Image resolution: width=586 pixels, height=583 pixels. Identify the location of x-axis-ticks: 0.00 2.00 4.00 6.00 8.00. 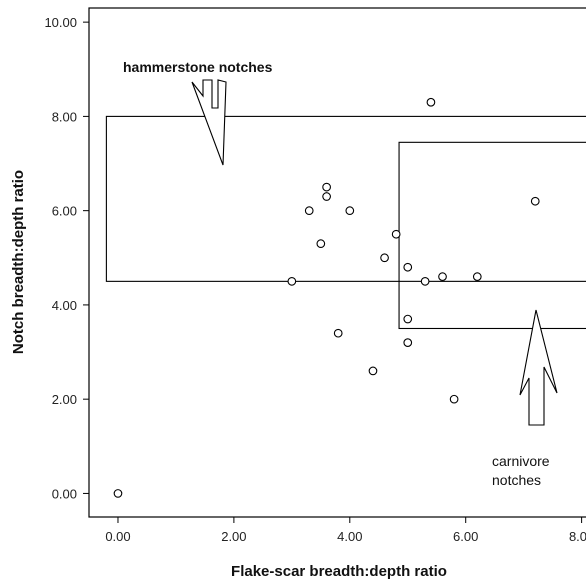
(345, 530).